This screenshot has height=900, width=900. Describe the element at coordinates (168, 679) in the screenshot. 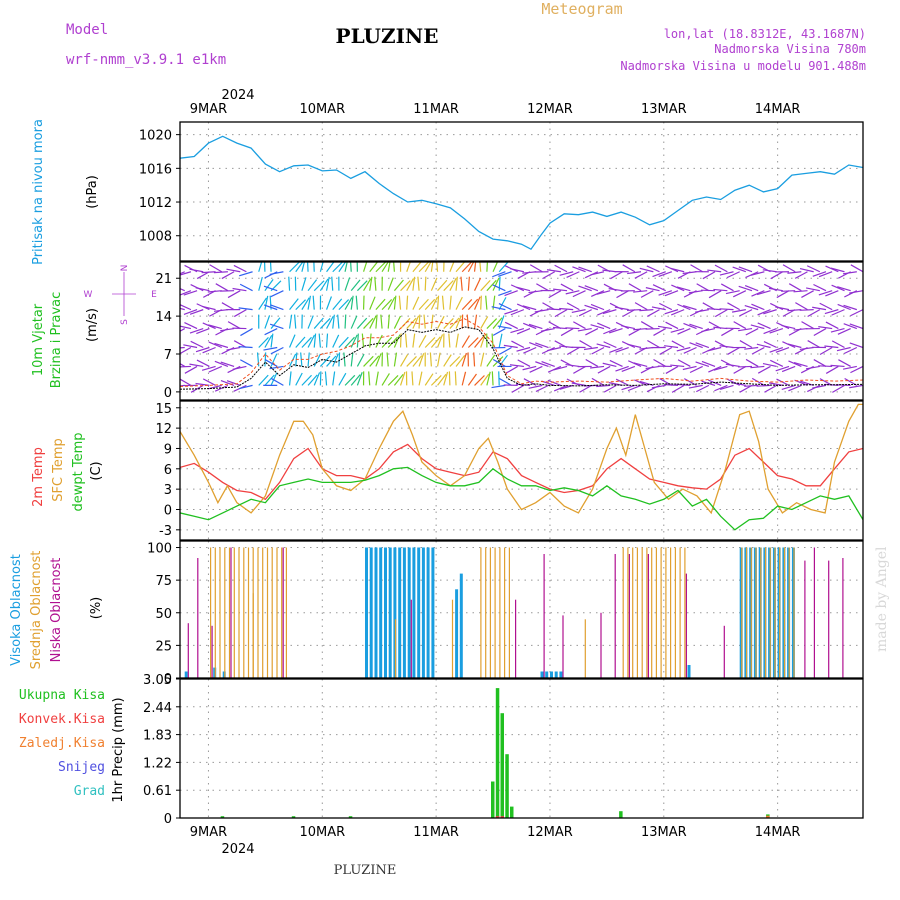

I see `y-tick-label: 0` at that location.